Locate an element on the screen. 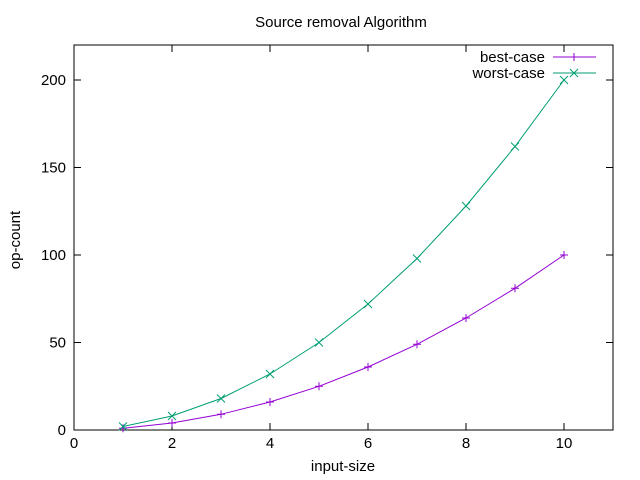  x-axis-title: input-size is located at coordinates (343, 466).